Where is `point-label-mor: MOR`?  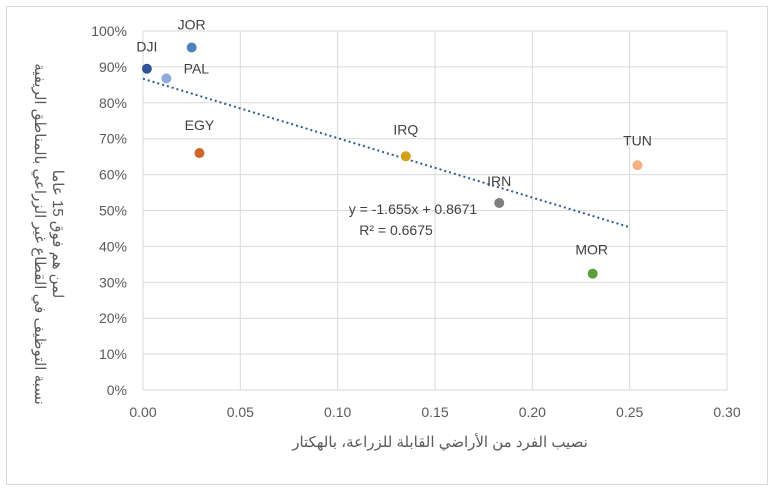 point-label-mor: MOR is located at coordinates (591, 250).